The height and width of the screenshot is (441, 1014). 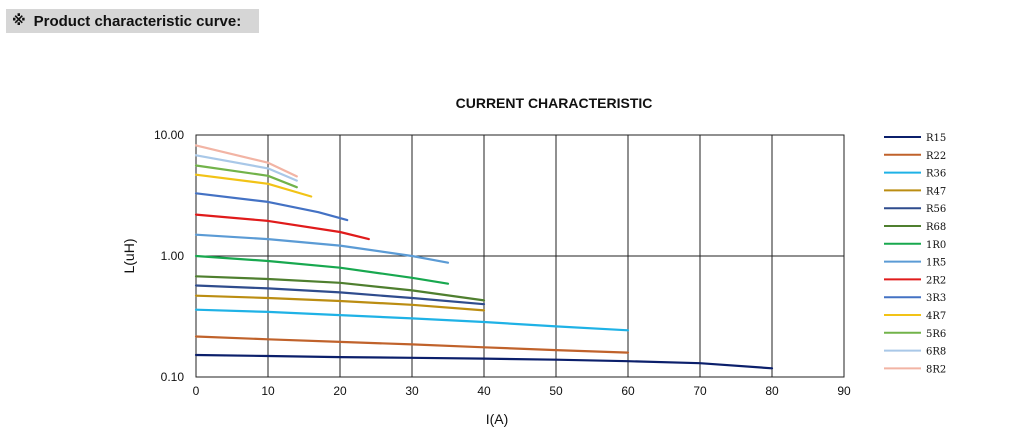 What do you see at coordinates (340, 303) in the screenshot?
I see `series-line-r47` at bounding box center [340, 303].